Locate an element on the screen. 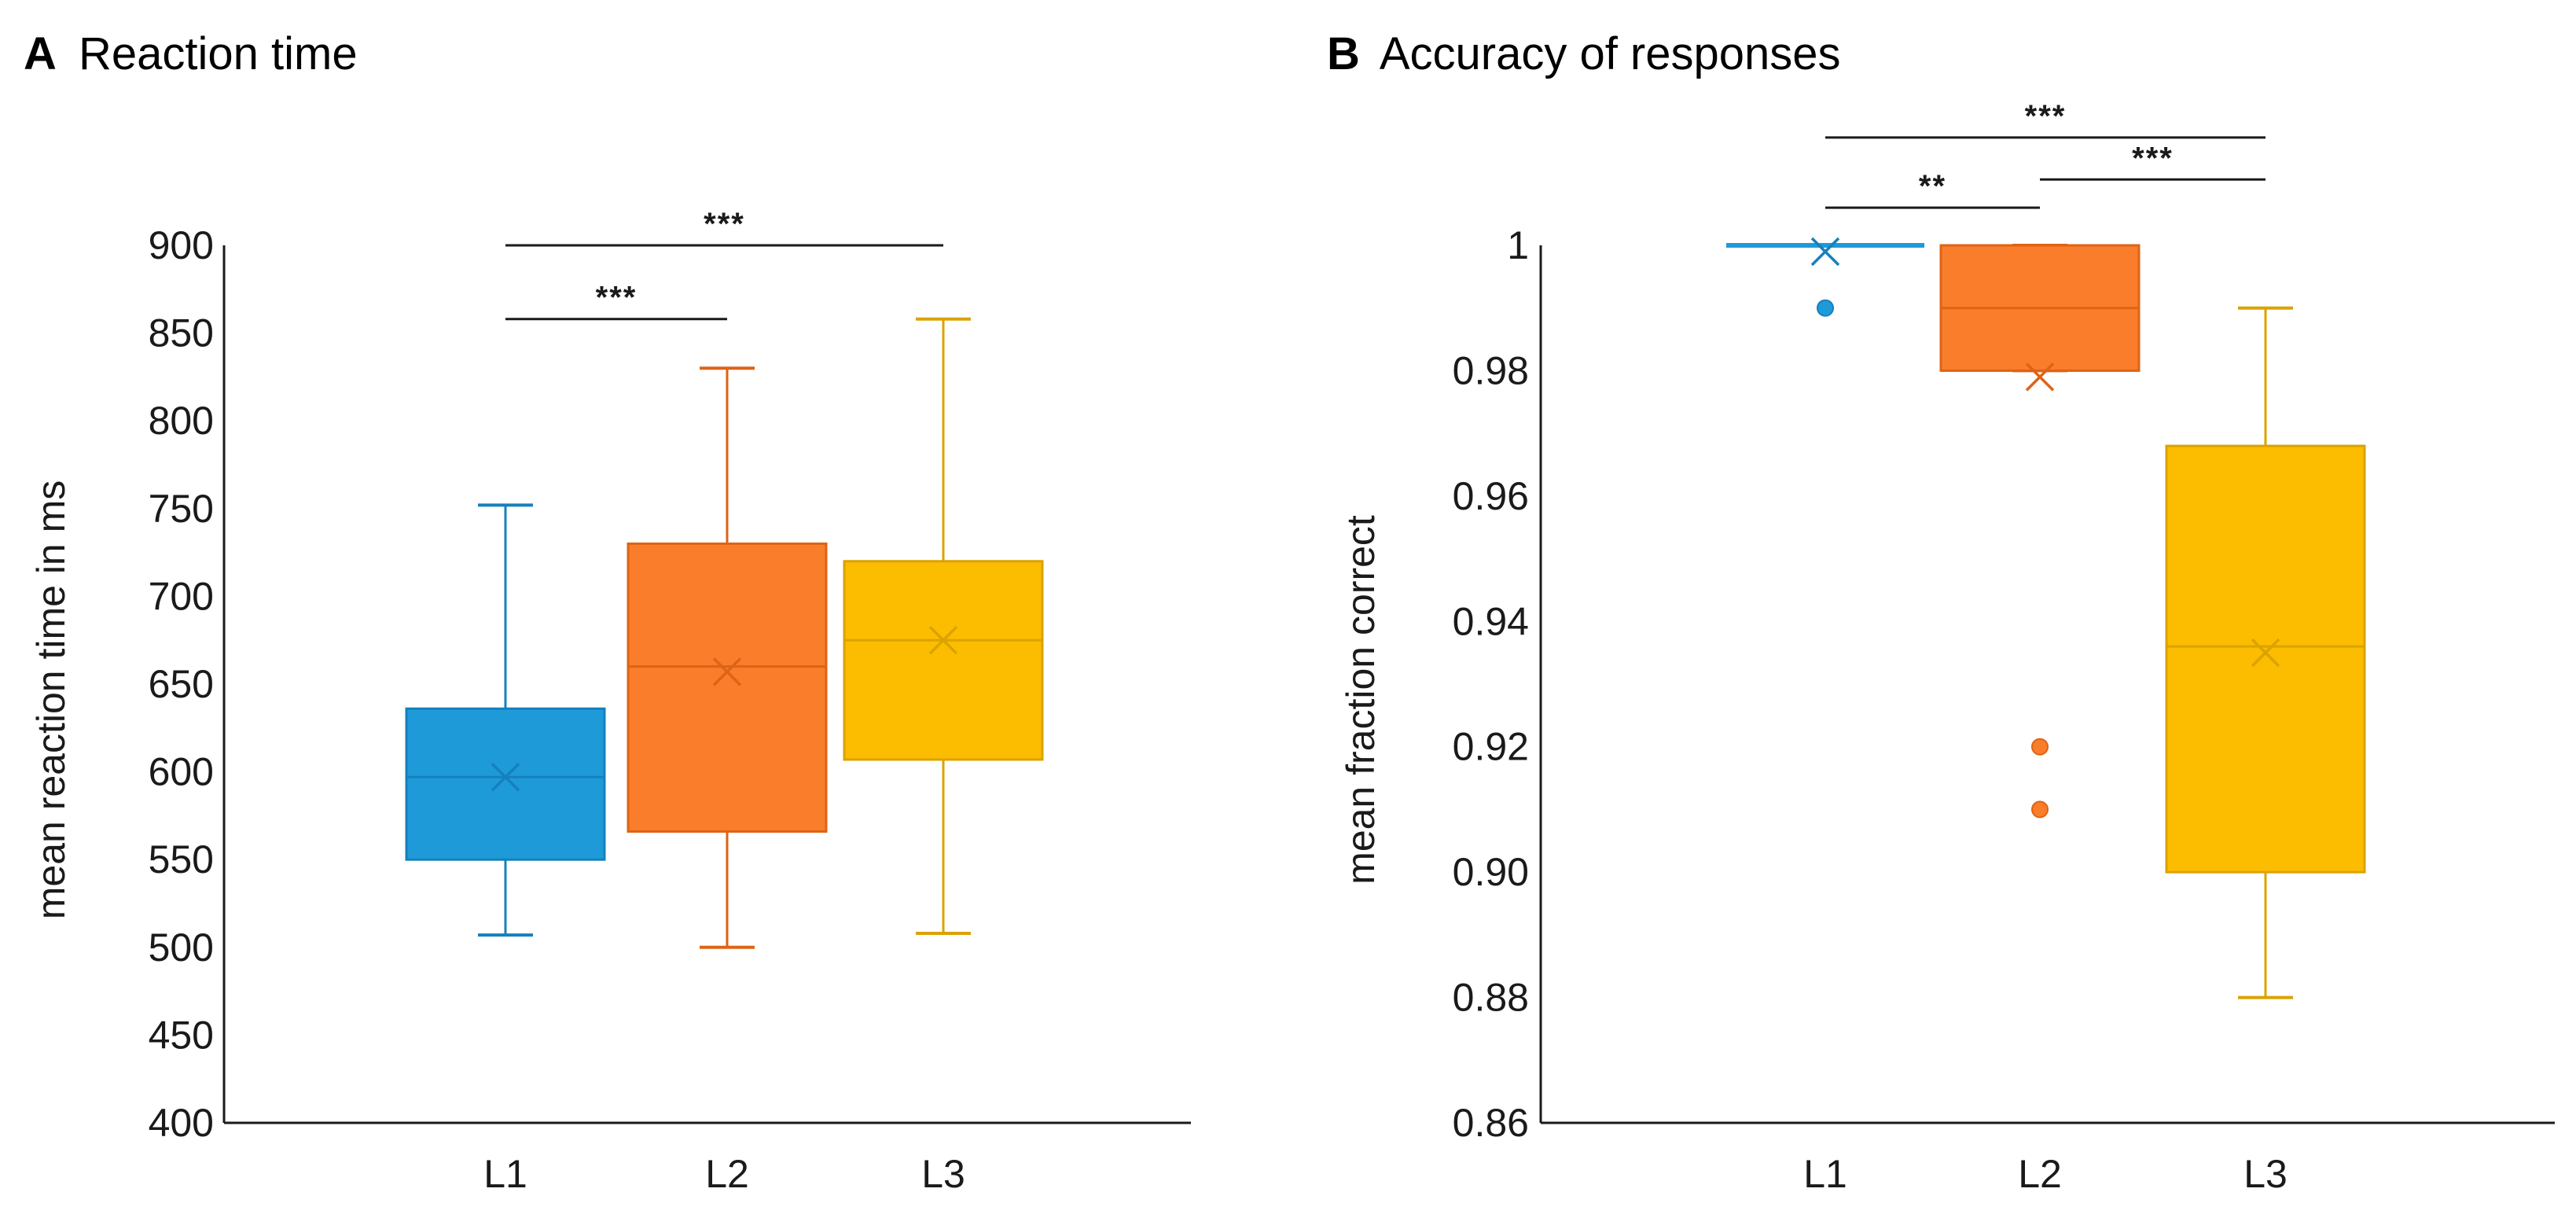  y-tick-label: 0.96 is located at coordinates (1491, 496).